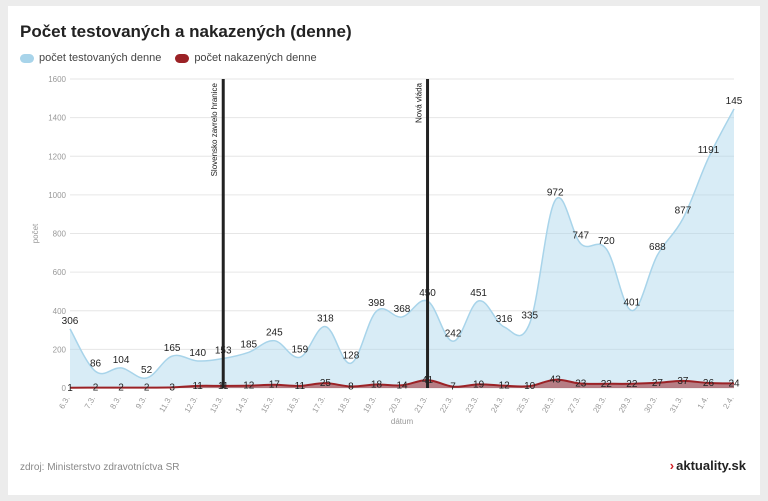 This screenshot has width=768, height=501. What do you see at coordinates (57, 118) in the screenshot?
I see `y-tick-label: 1400` at bounding box center [57, 118].